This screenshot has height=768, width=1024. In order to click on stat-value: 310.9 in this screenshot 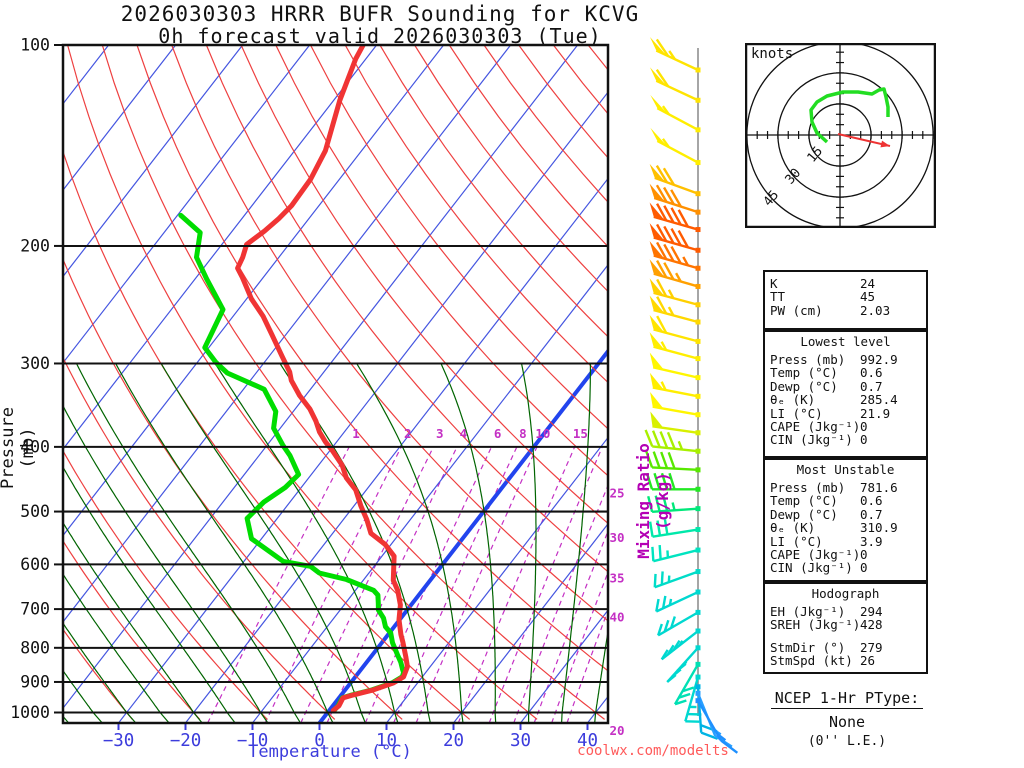, I will do `click(879, 528)`.